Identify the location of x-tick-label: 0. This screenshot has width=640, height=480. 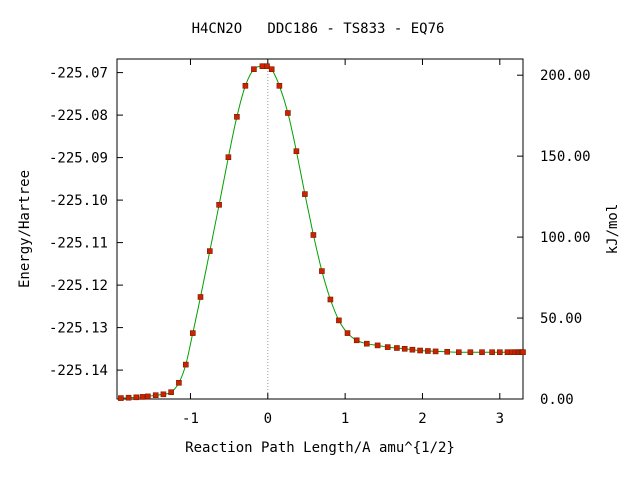
(268, 419).